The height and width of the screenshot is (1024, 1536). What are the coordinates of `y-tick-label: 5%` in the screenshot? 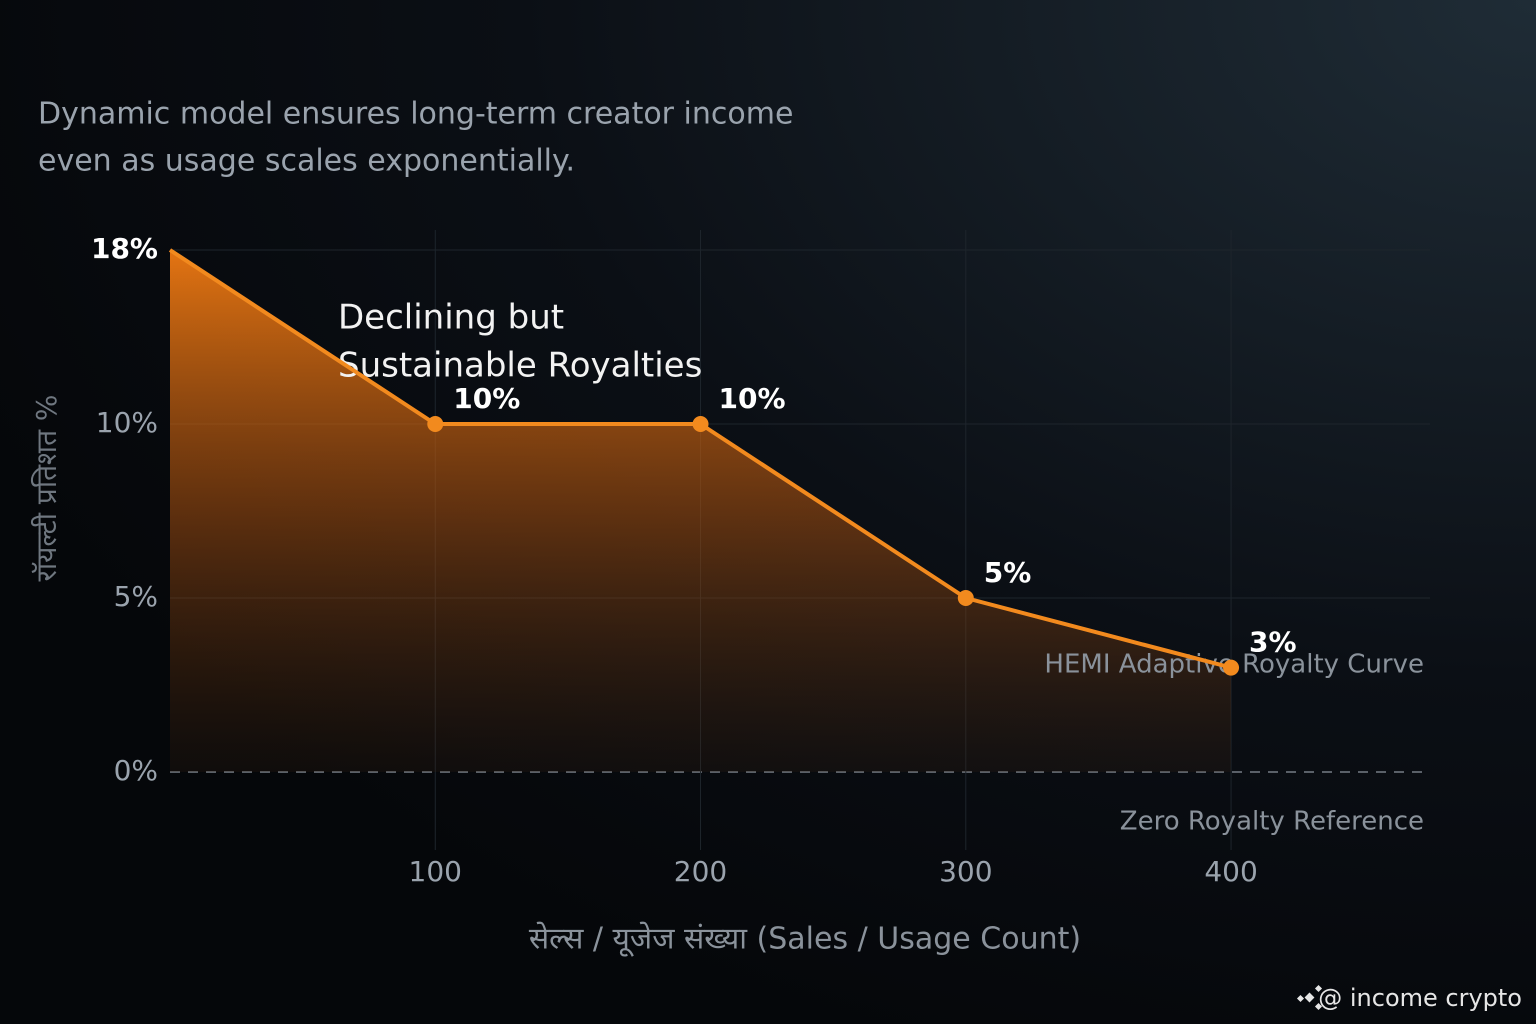 It's located at (136, 596).